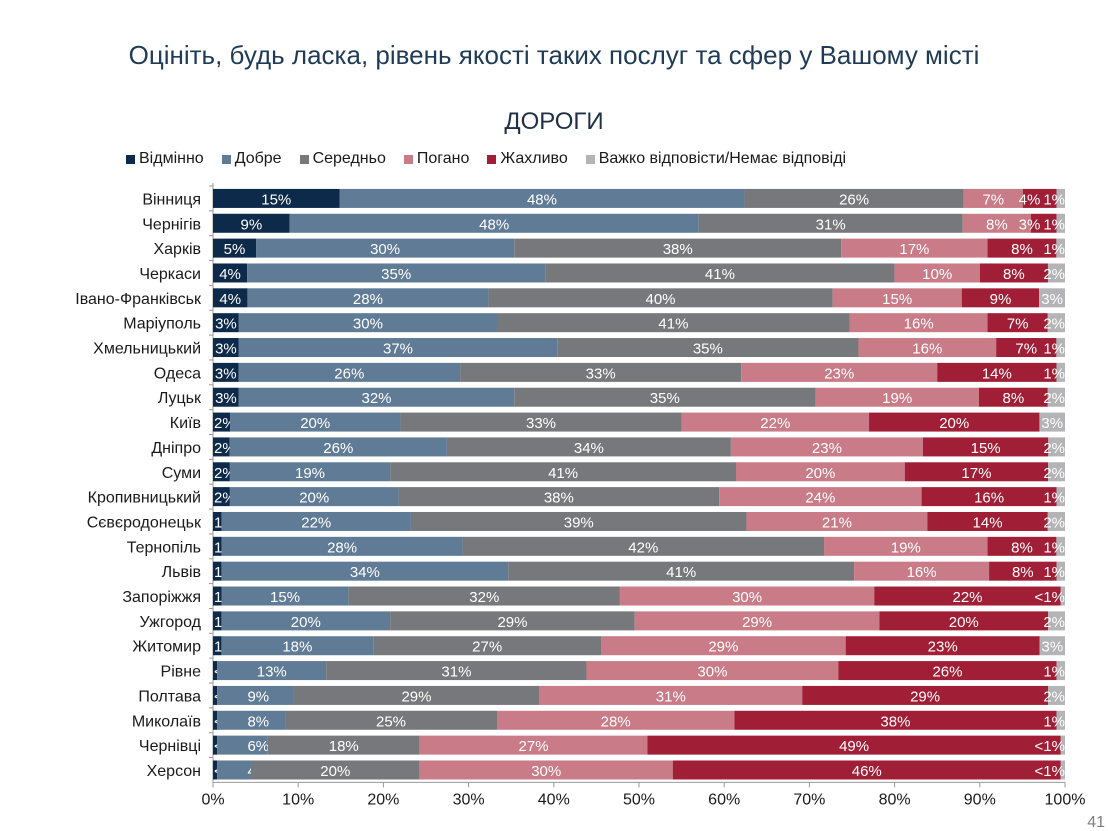 This screenshot has height=831, width=1108. Describe the element at coordinates (534, 158) in the screenshot. I see `legend-label: Жахливо` at that location.